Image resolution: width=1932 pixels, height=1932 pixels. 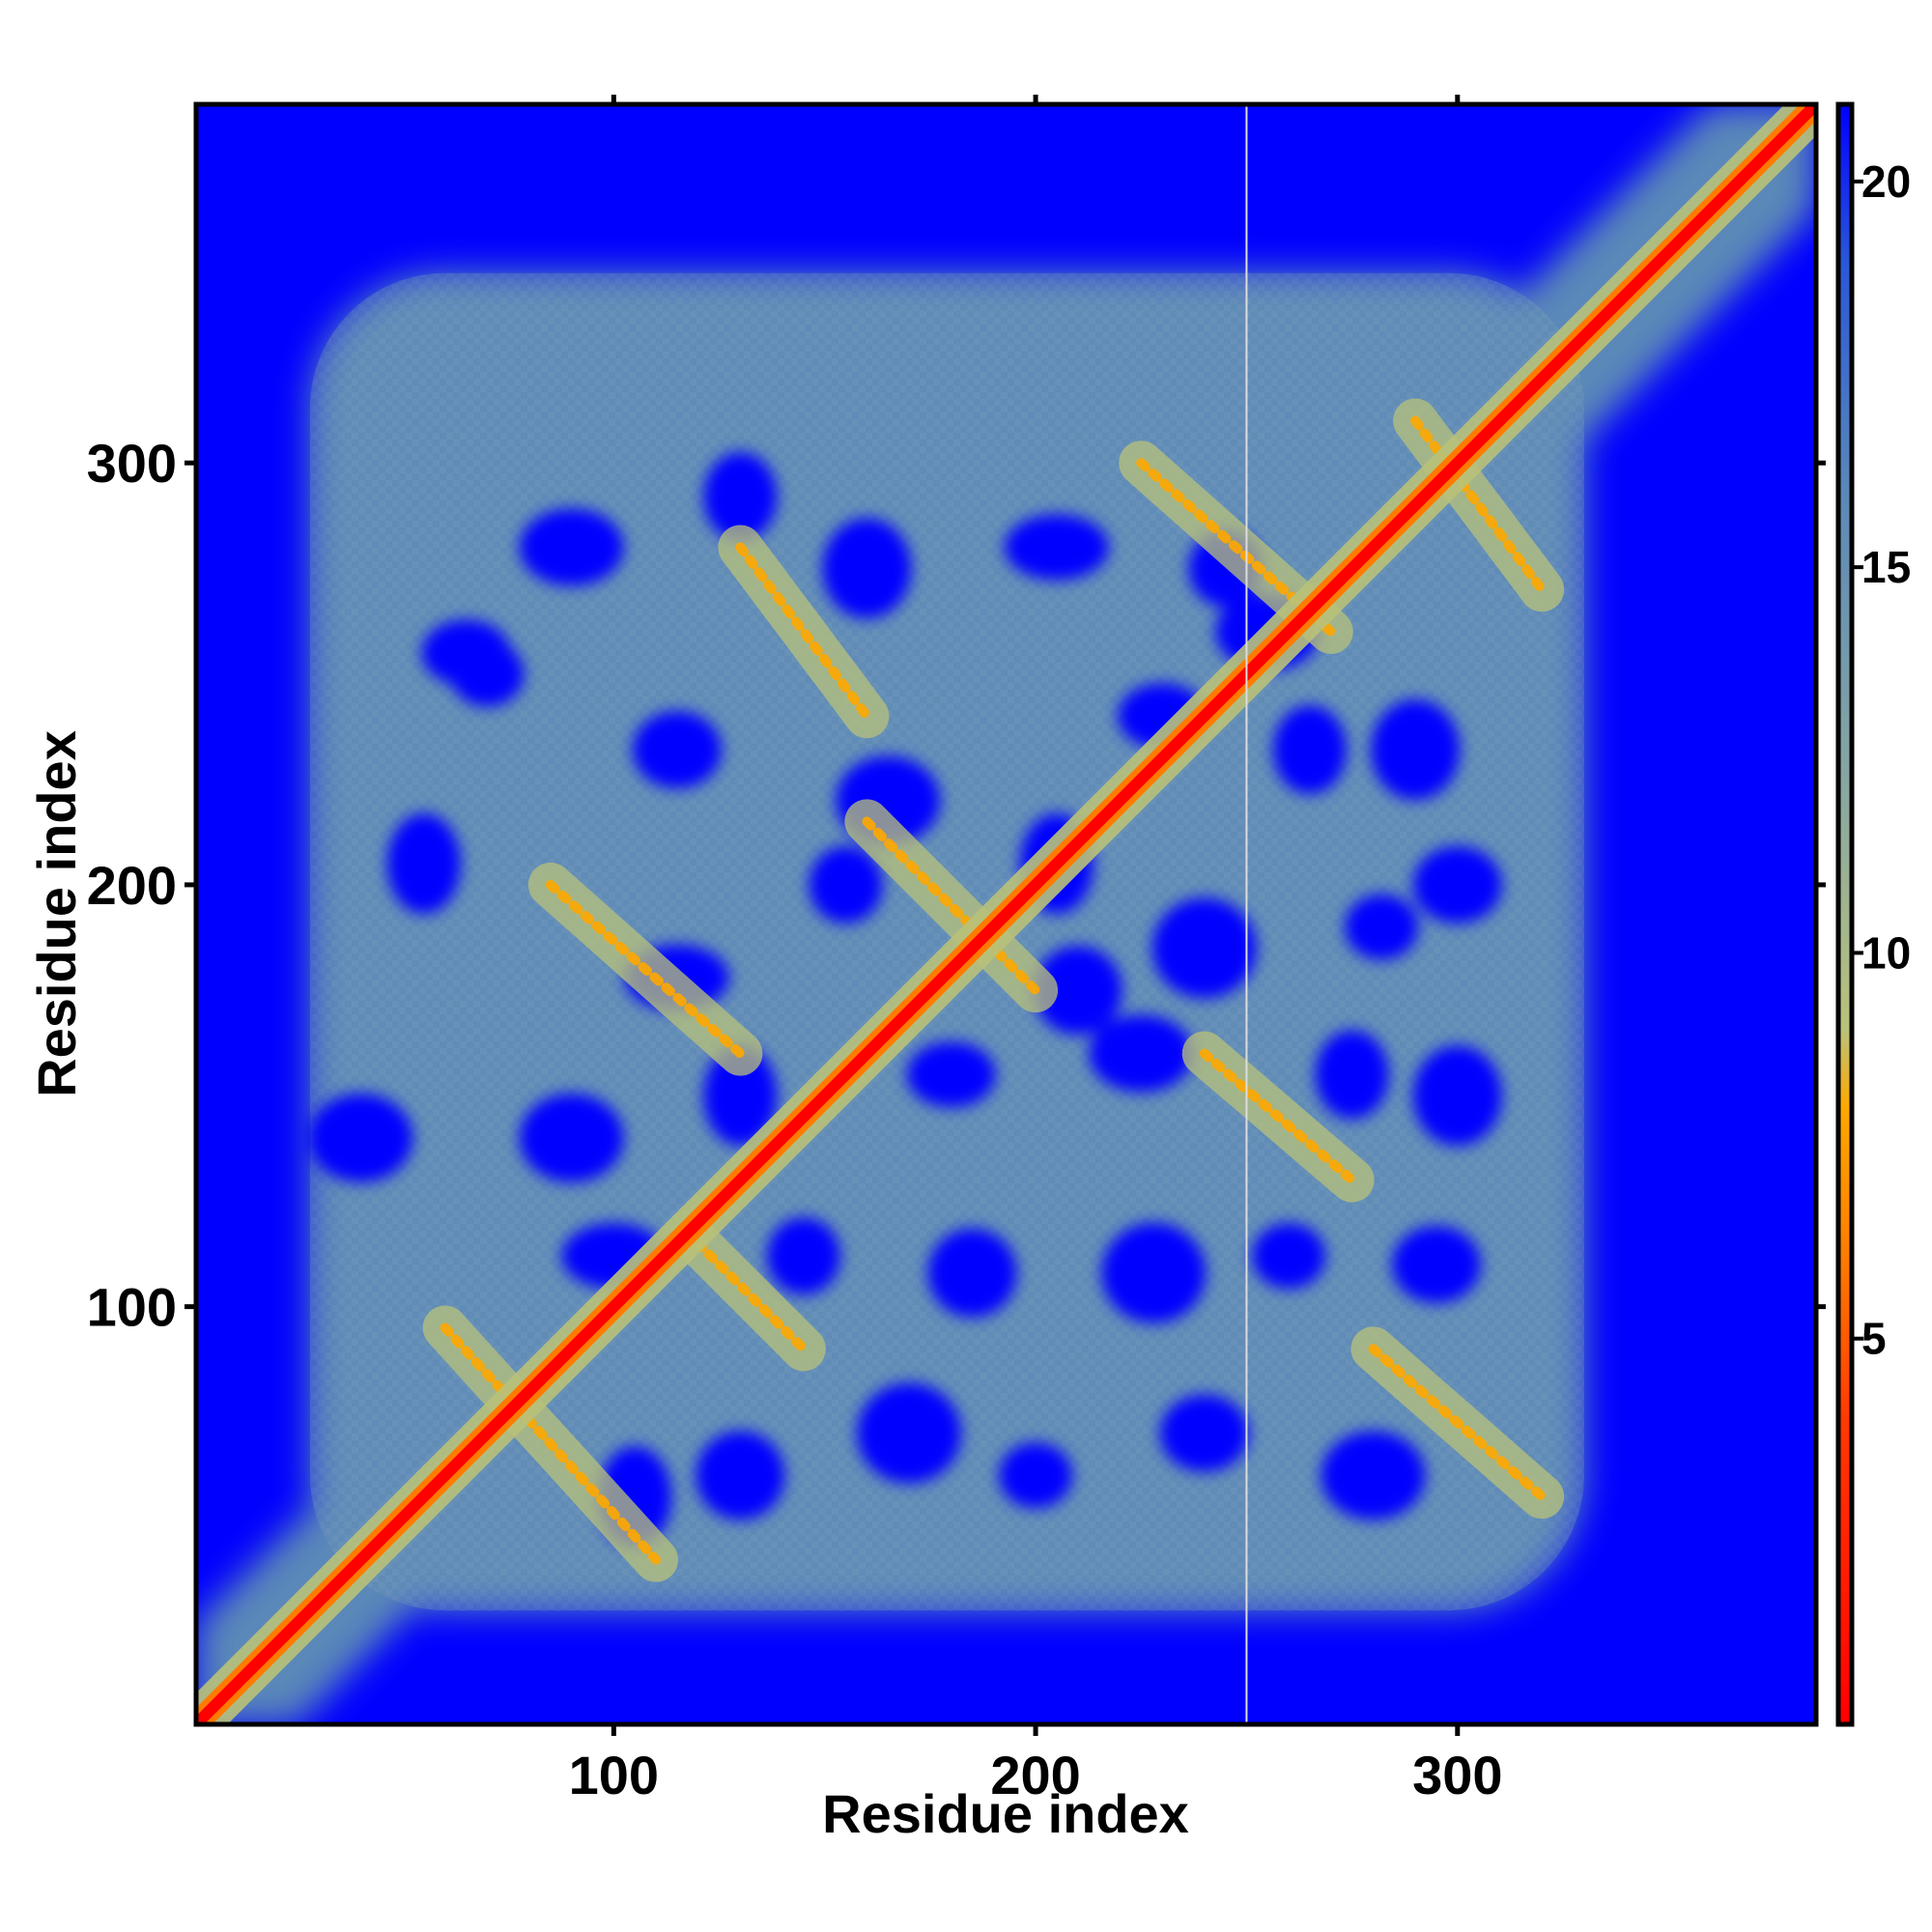 I want to click on y-tick-label: 300, so click(x=132, y=463).